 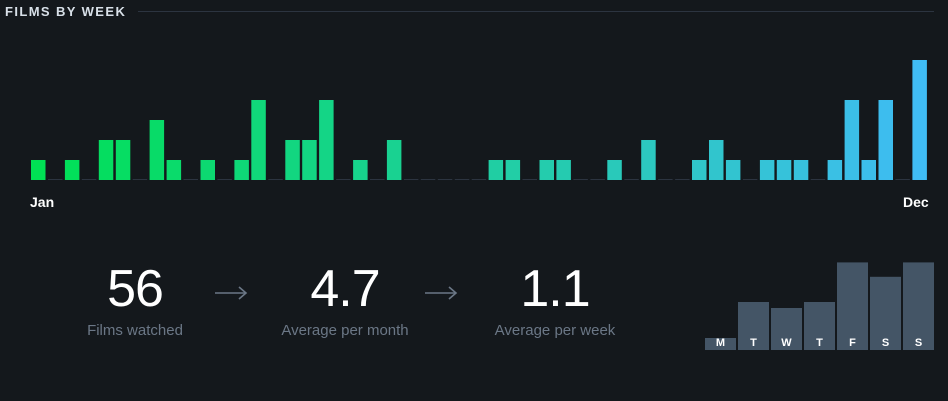 I want to click on day-label: F, so click(x=852, y=343).